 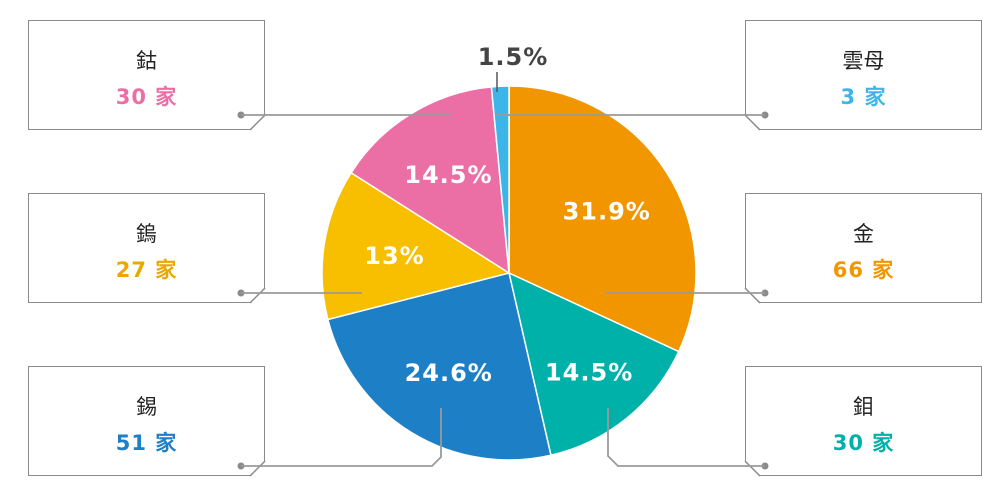 I want to click on legend-count-cobalt: 30 家, so click(x=146, y=97).